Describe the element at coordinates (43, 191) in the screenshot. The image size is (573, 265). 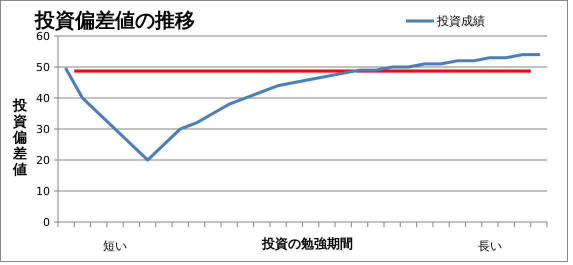
I see `y-tick-label: 10` at that location.